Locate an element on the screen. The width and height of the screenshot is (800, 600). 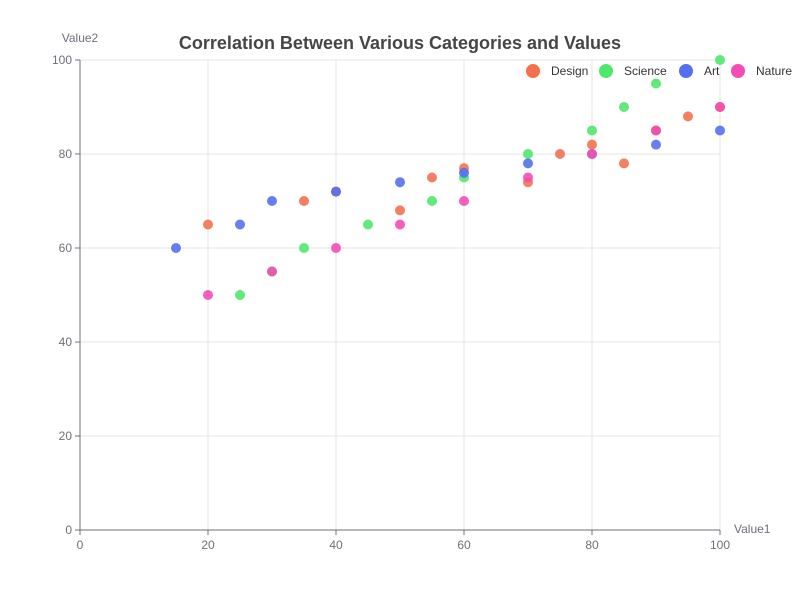
legend-item-nature: Nature is located at coordinates (761, 71).